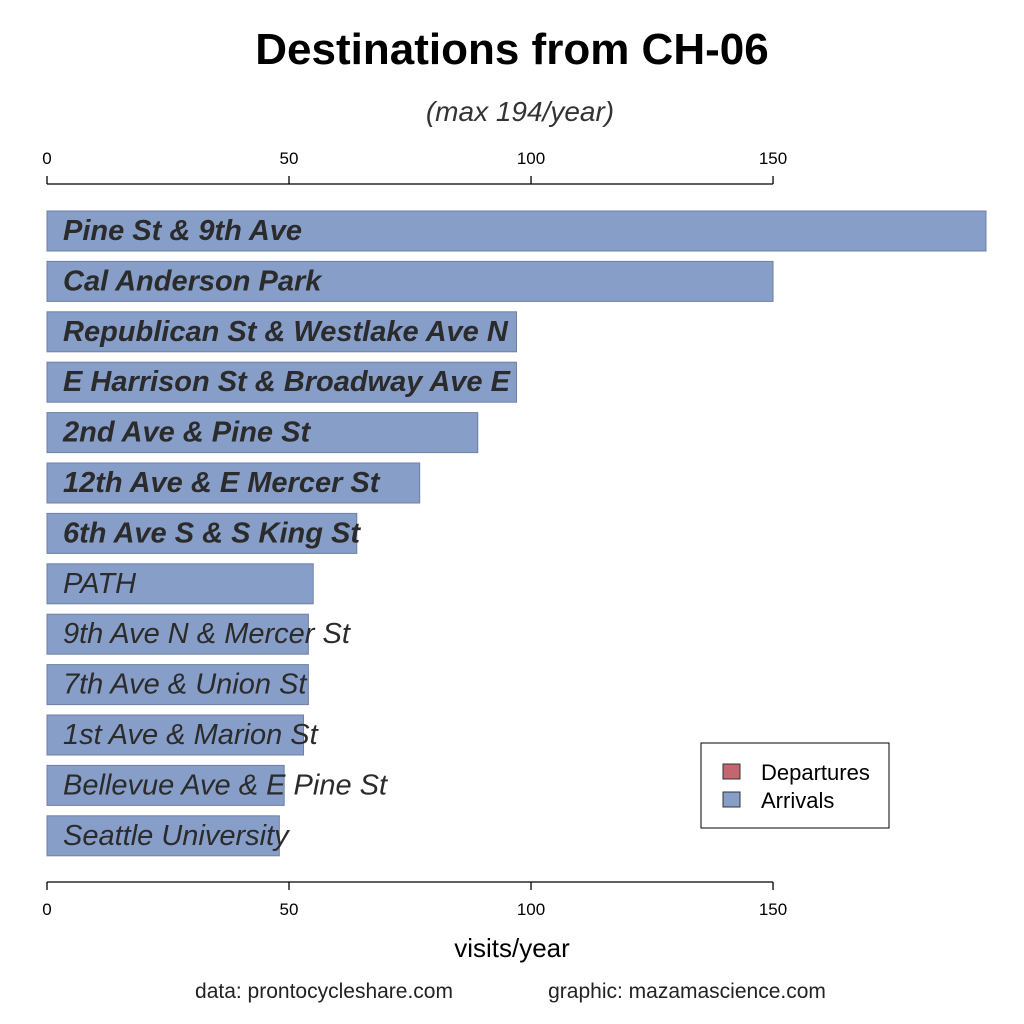 Image resolution: width=1024 pixels, height=1024 pixels. What do you see at coordinates (773, 158) in the screenshot?
I see `top-tick-label-150: 150` at bounding box center [773, 158].